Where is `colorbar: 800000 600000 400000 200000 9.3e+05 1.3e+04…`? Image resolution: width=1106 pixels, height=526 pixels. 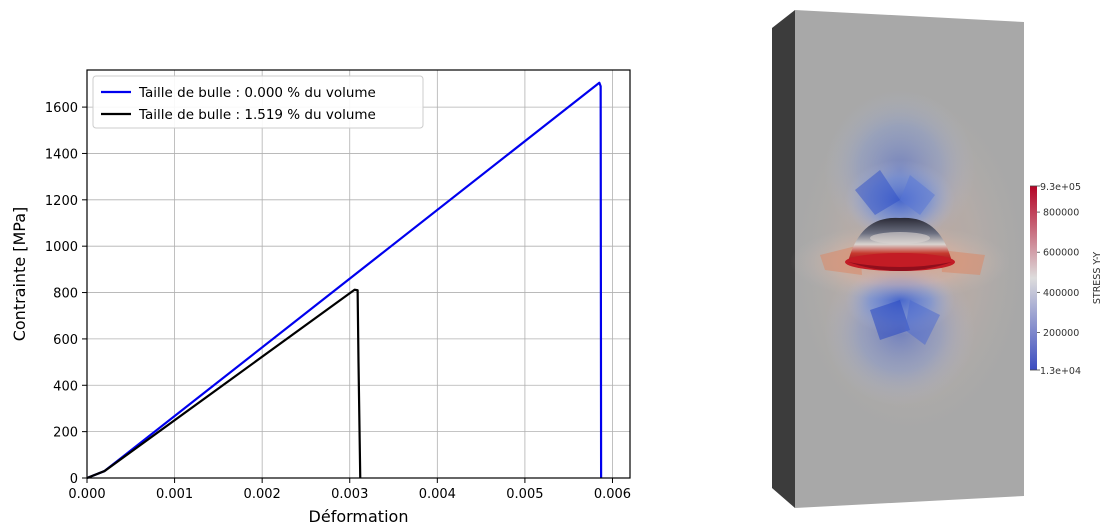 colorbar: 800000 600000 400000 200000 9.3e+05 1.3e+04… is located at coordinates (1066, 279).